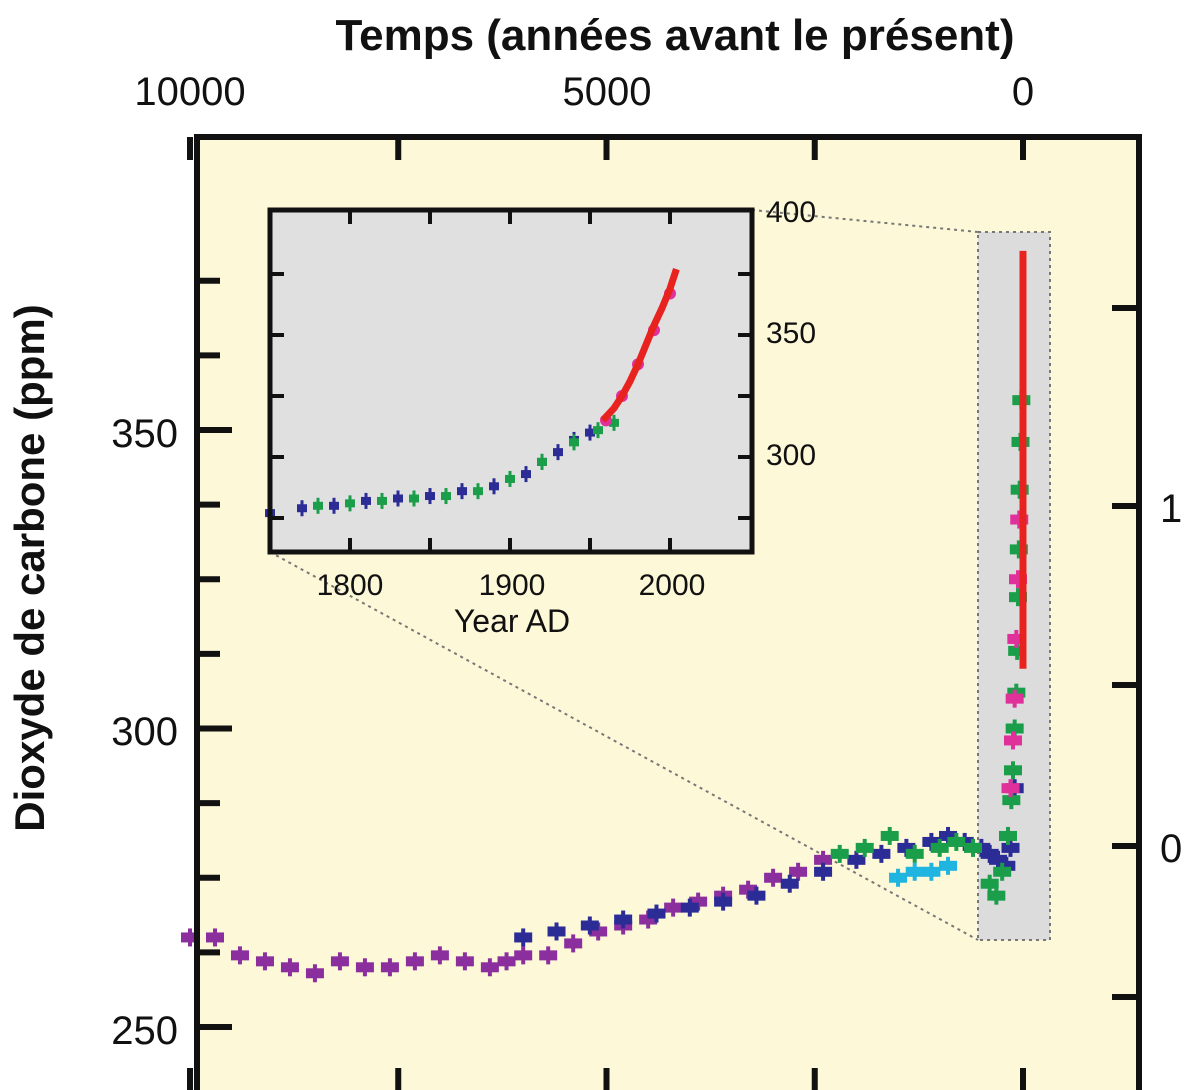  I want to click on zoom-connector-top, so click(865, 221).